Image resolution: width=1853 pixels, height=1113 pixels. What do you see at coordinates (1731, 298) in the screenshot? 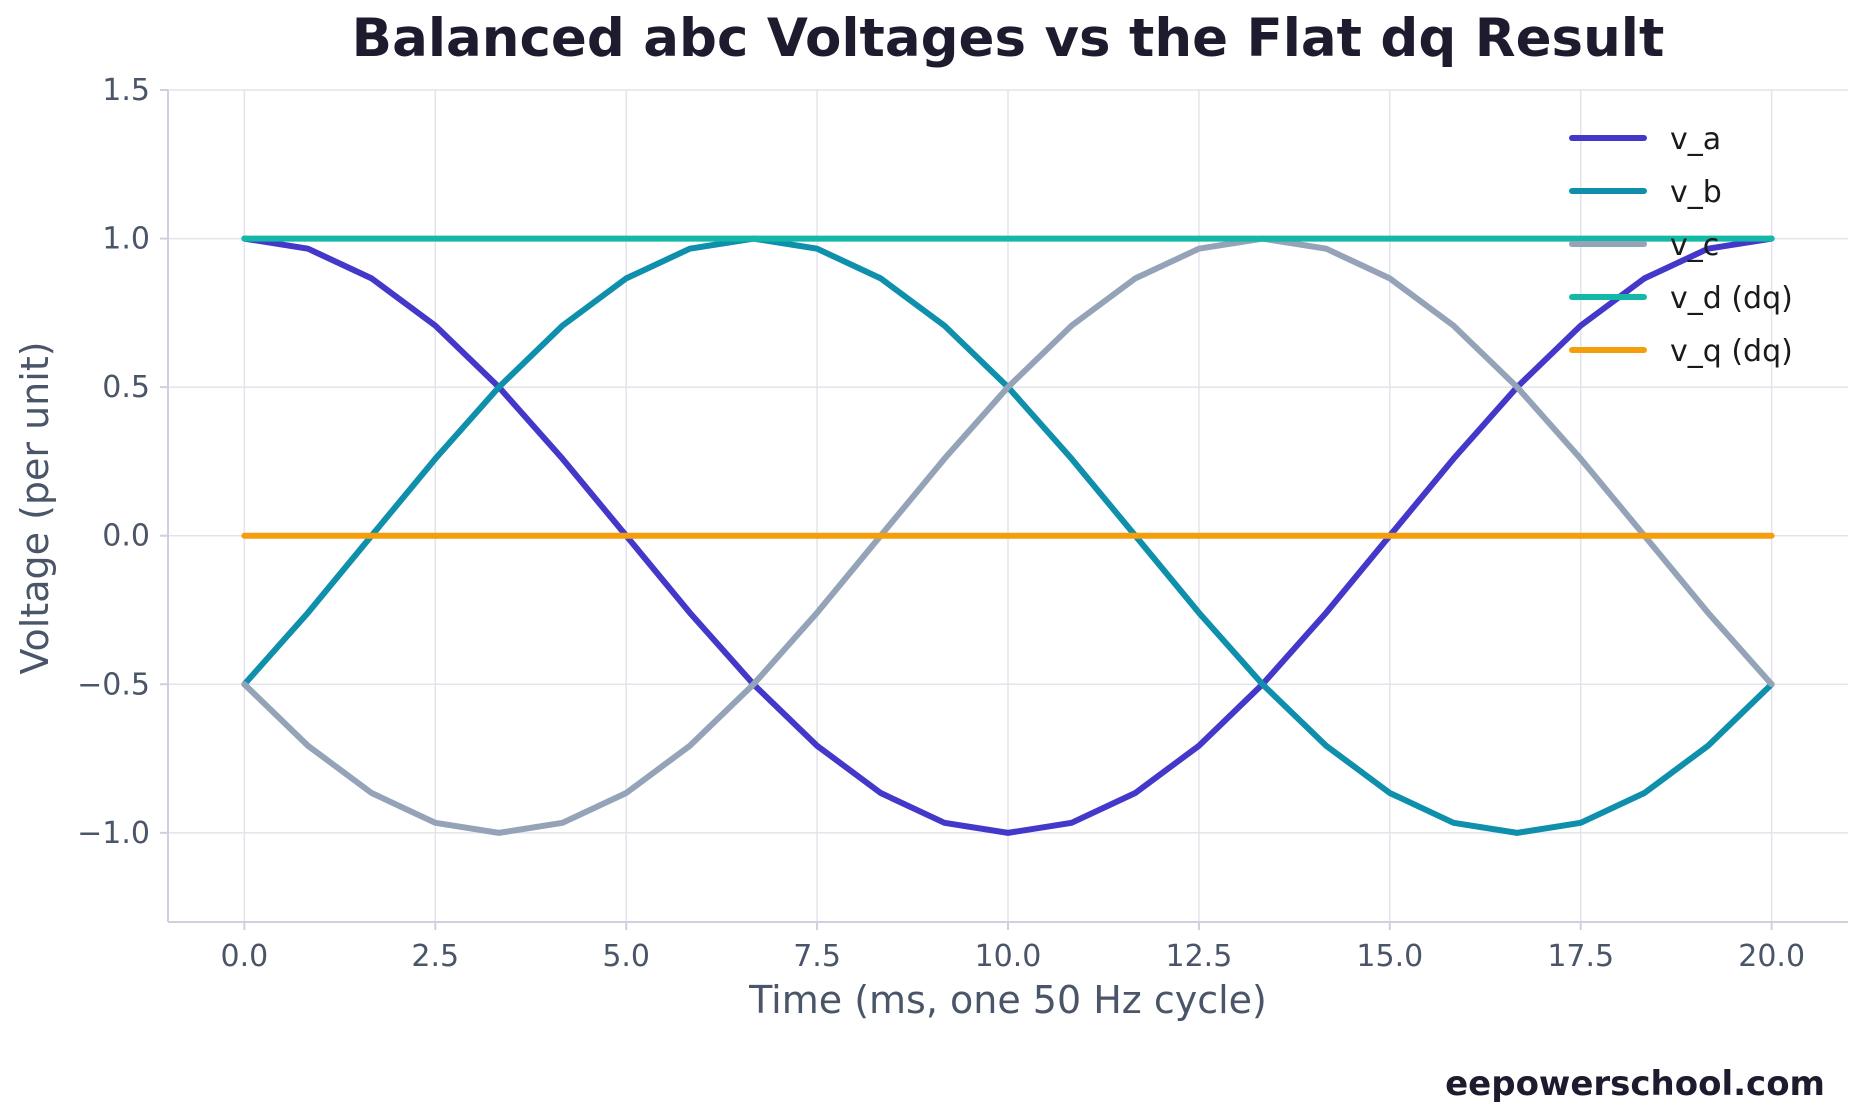
I see `legend-label-v-d-dq: v_d (dq)` at bounding box center [1731, 298].